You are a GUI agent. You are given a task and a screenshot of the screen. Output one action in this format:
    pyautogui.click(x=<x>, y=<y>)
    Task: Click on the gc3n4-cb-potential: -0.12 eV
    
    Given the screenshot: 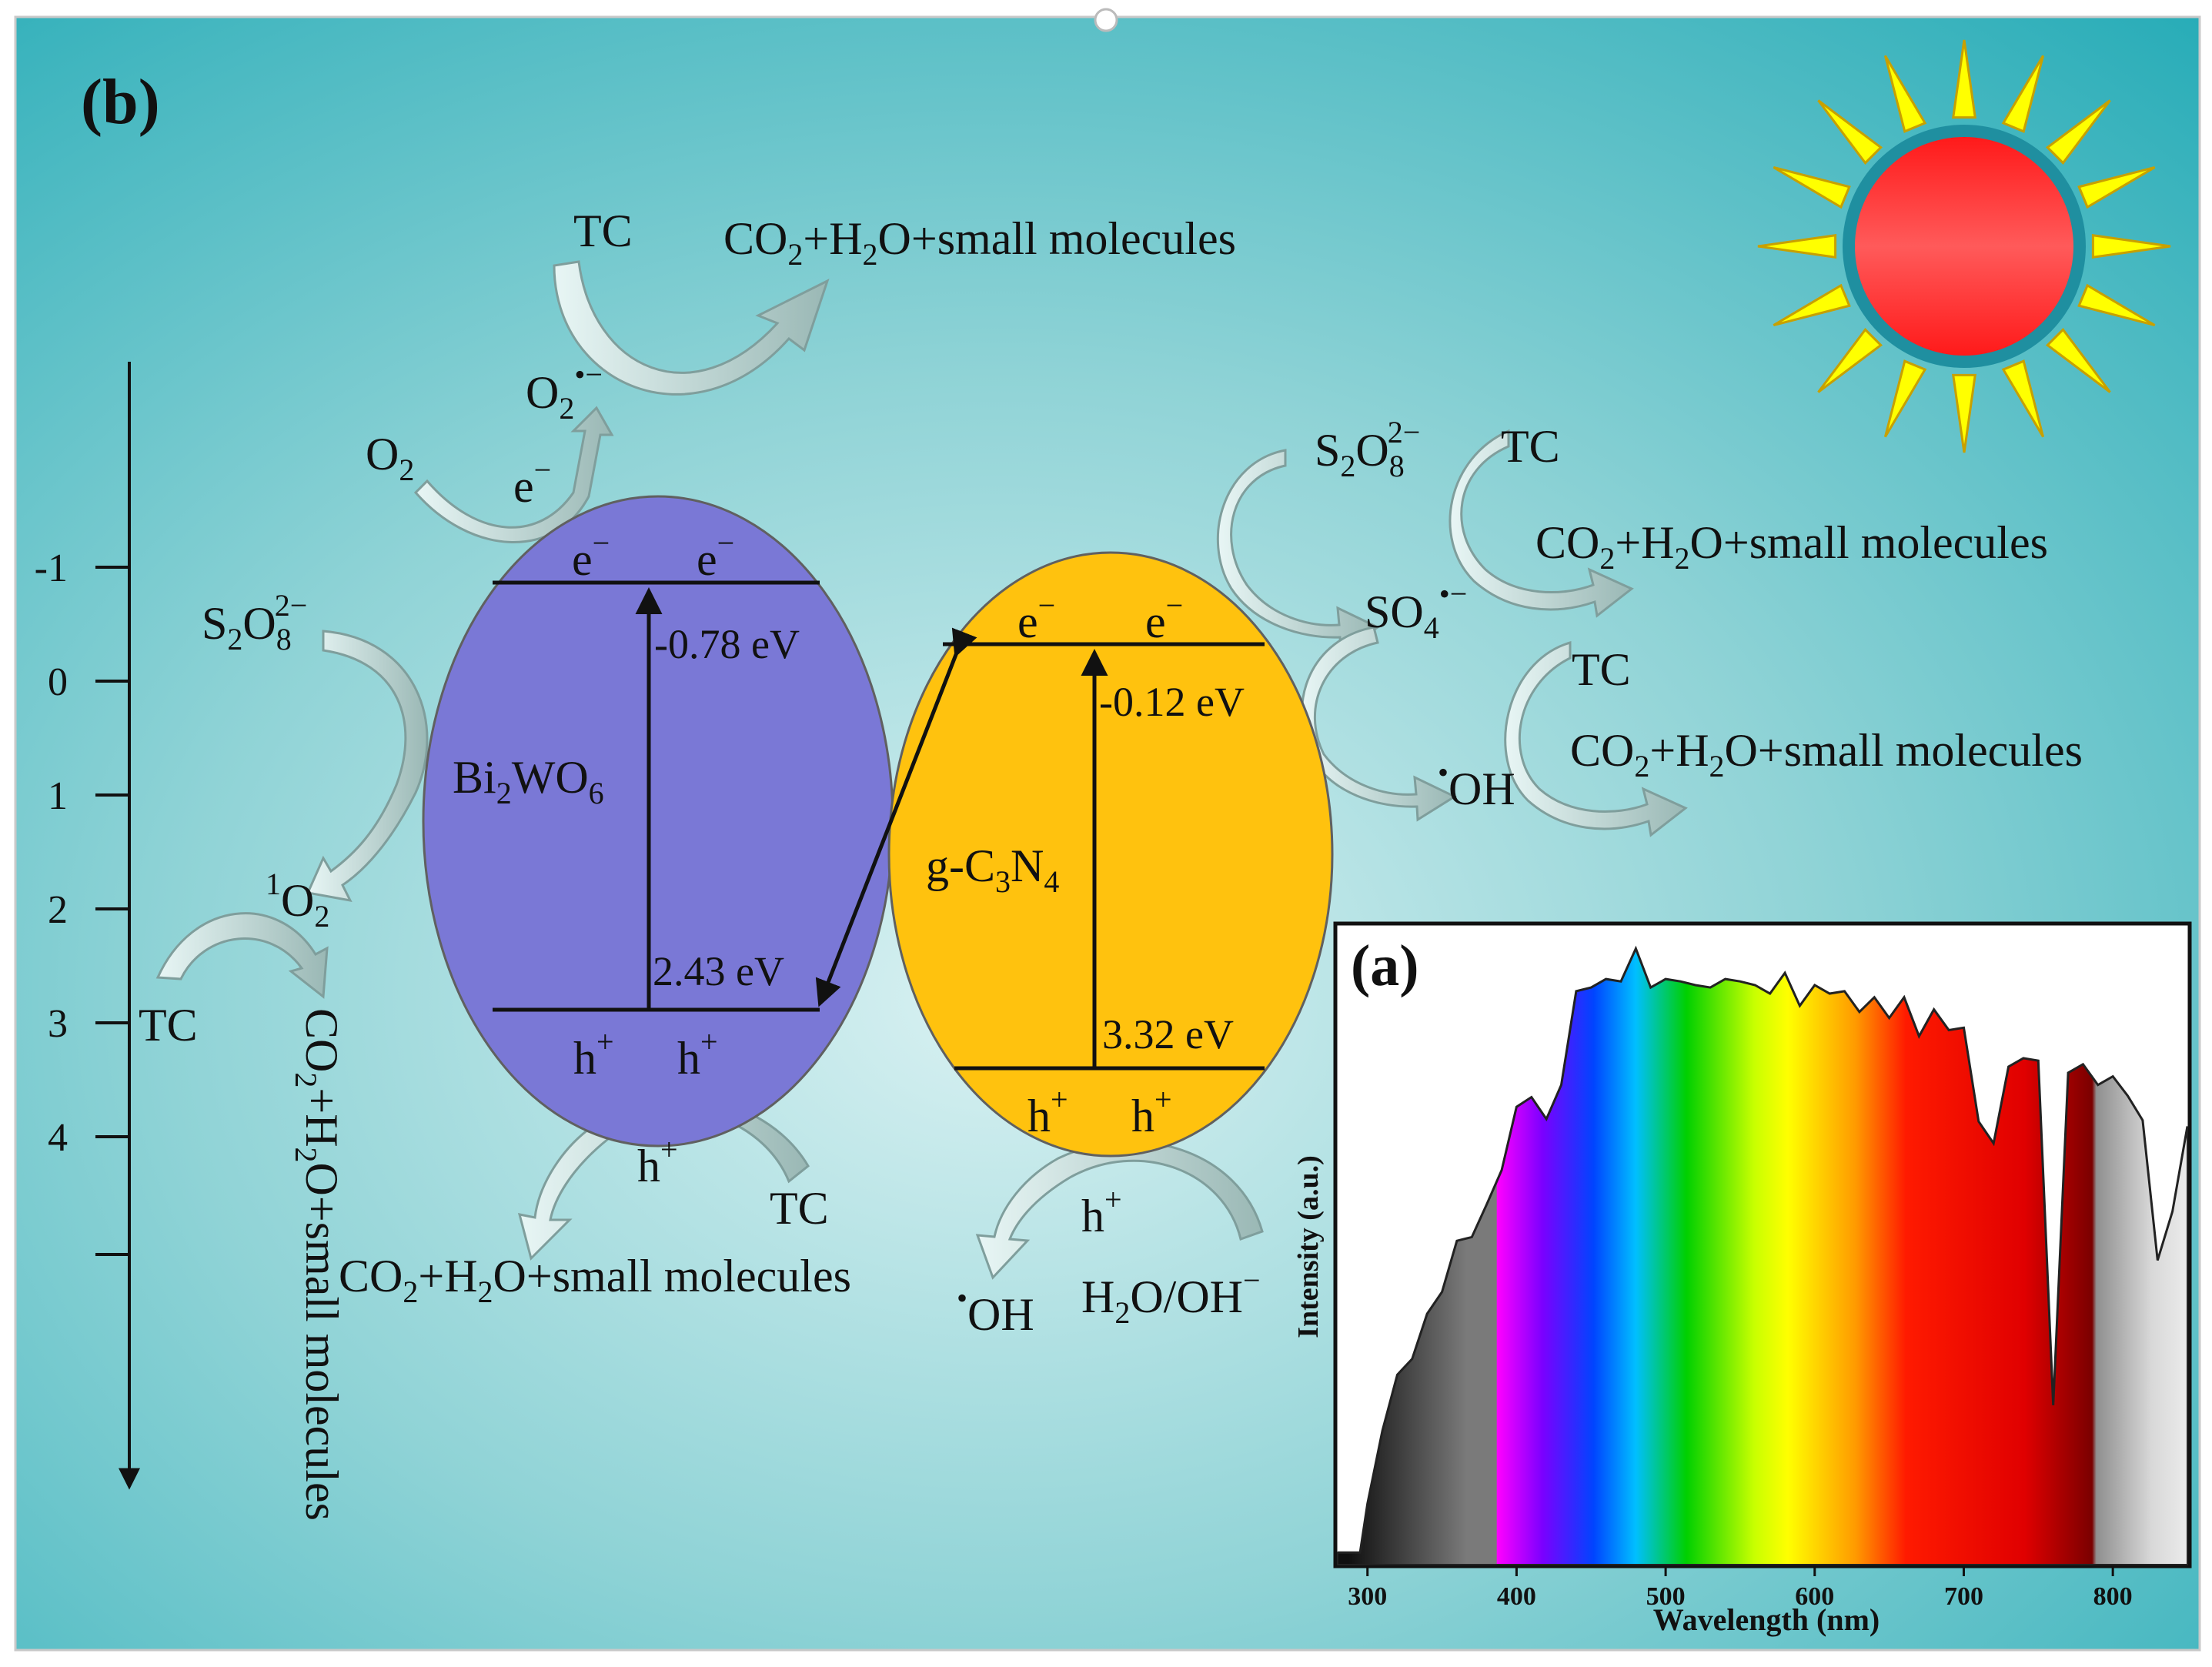 What is the action you would take?
    pyautogui.click(x=1172, y=702)
    